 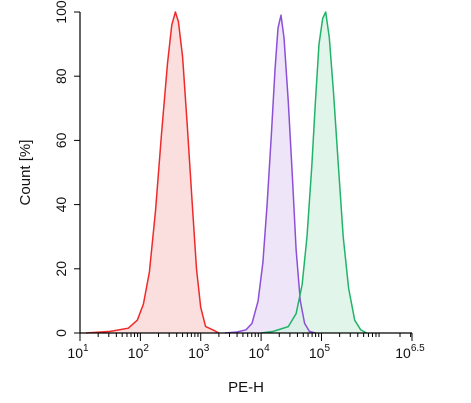 I want to click on x-tick-label: 10², so click(x=139, y=352).